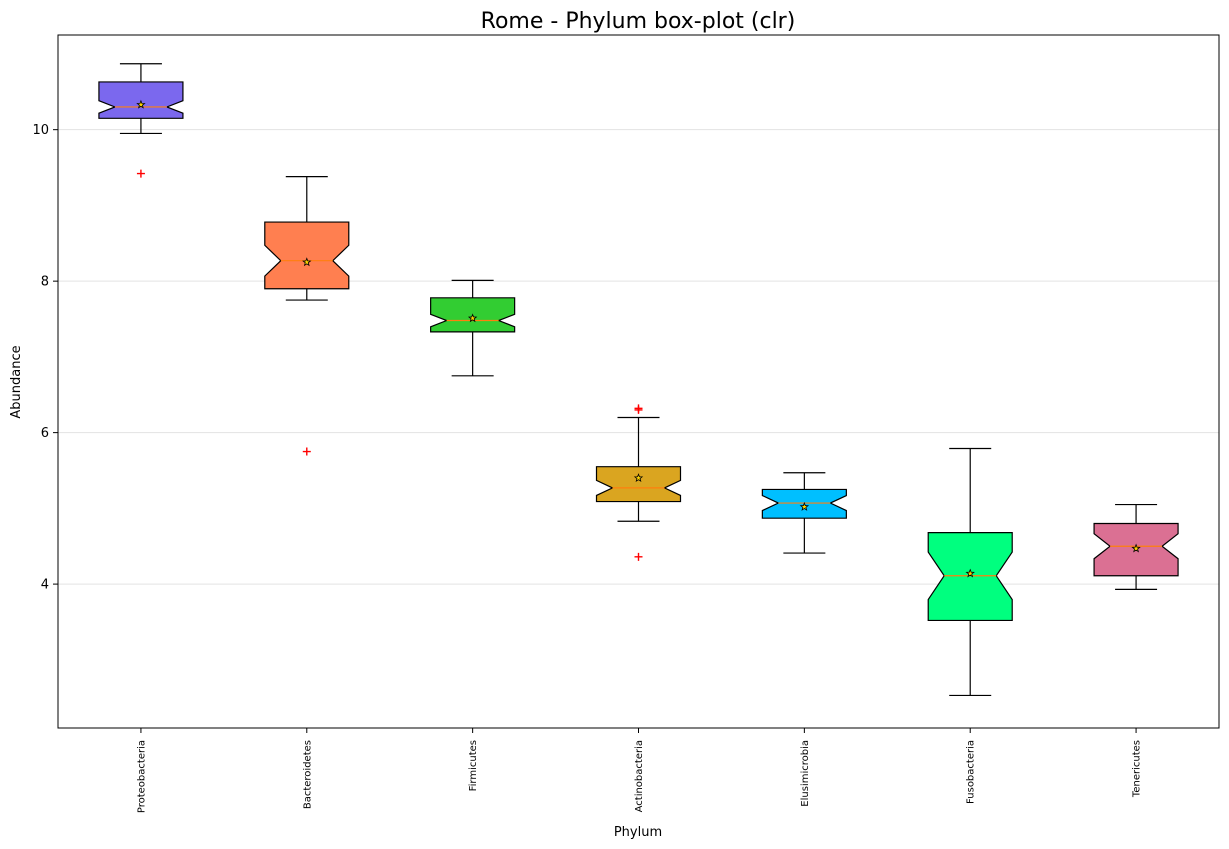  I want to click on chart-title: Rome - Phylum box-plot (clr), so click(638, 21).